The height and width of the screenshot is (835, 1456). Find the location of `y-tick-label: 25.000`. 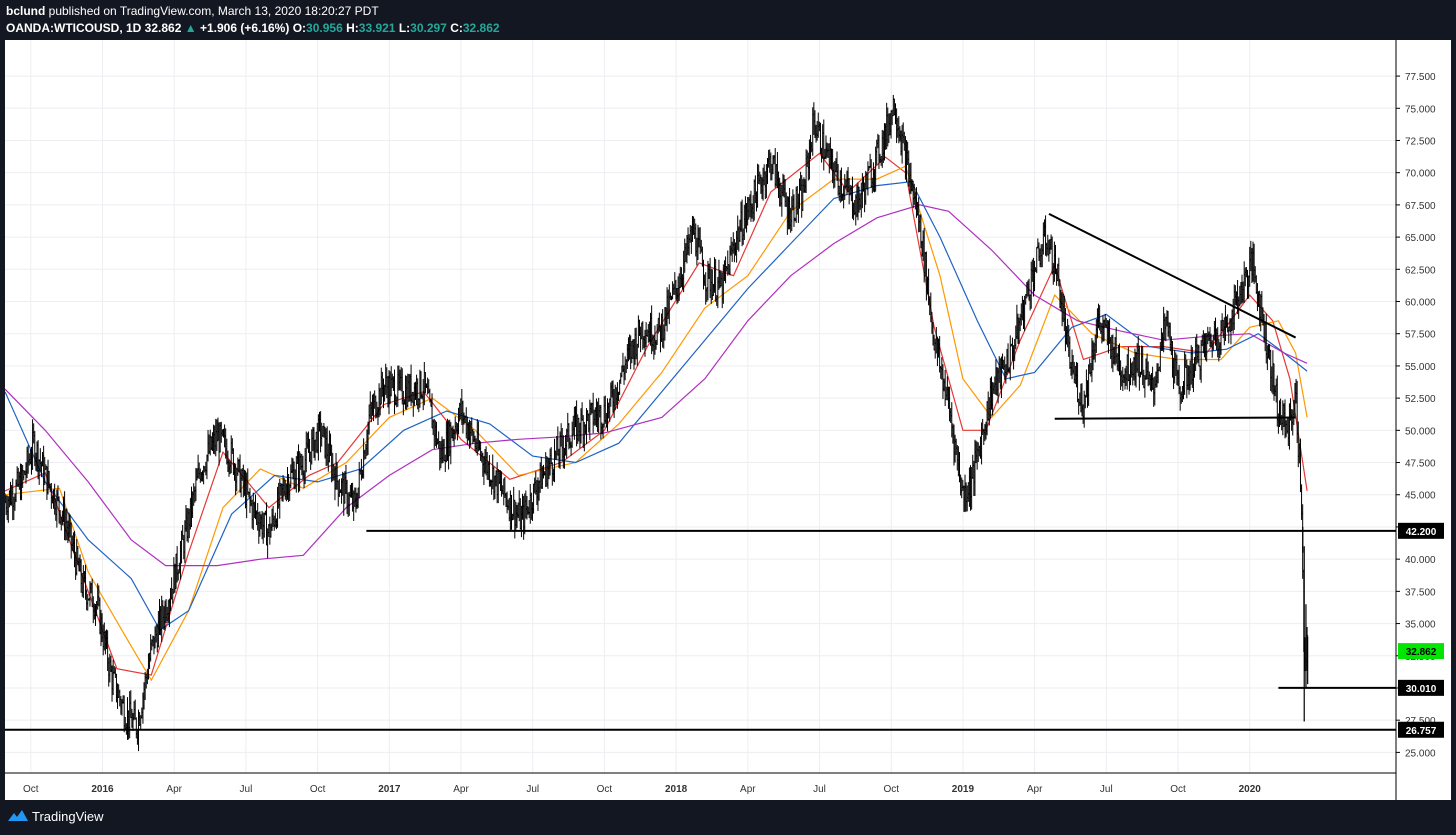

y-tick-label: 25.000 is located at coordinates (1420, 753).